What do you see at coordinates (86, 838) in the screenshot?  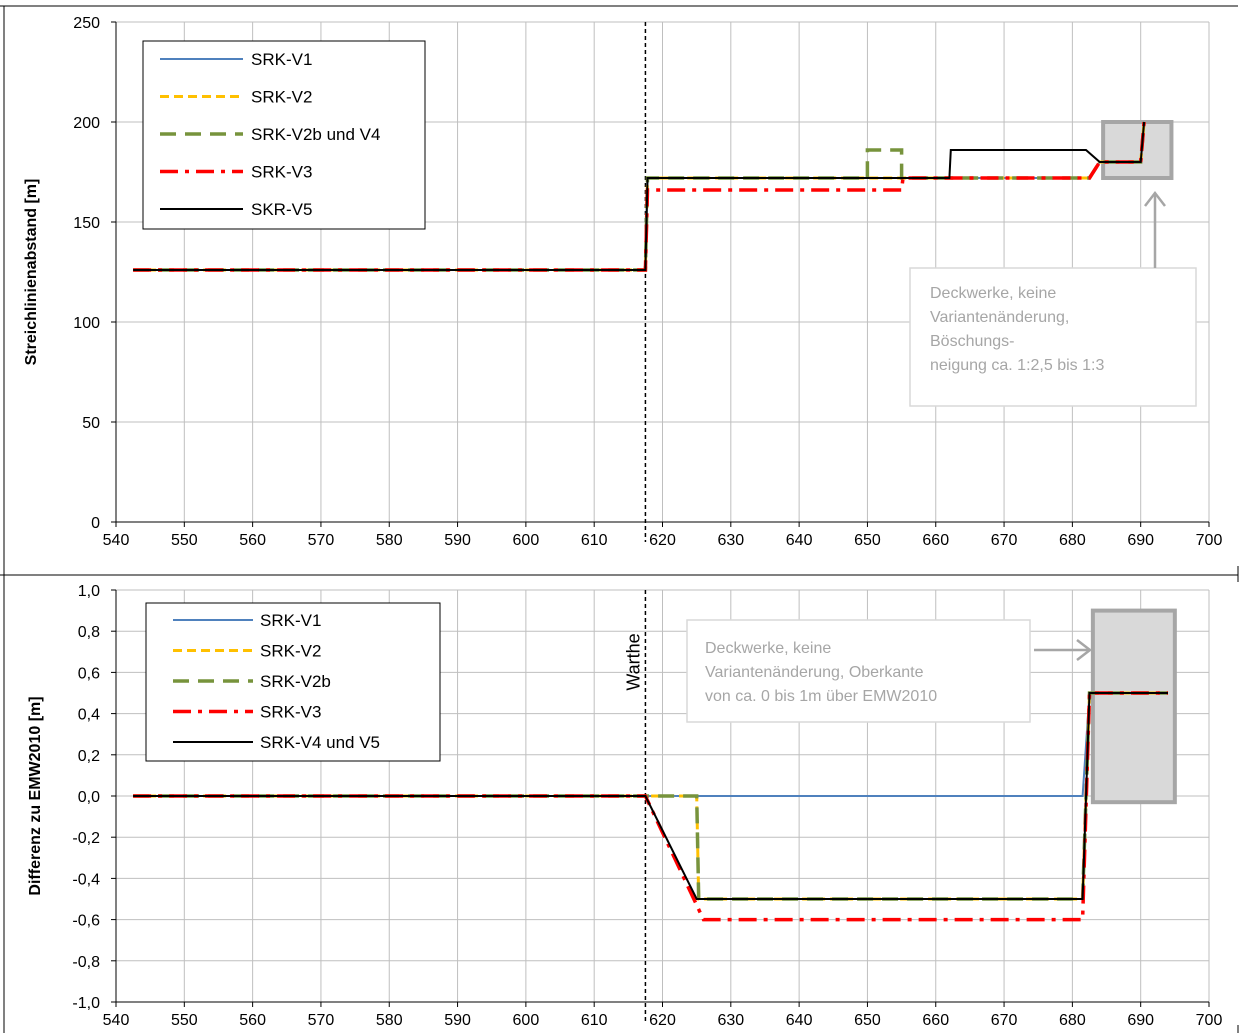 I see `y-tick-label: -0,2` at bounding box center [86, 838].